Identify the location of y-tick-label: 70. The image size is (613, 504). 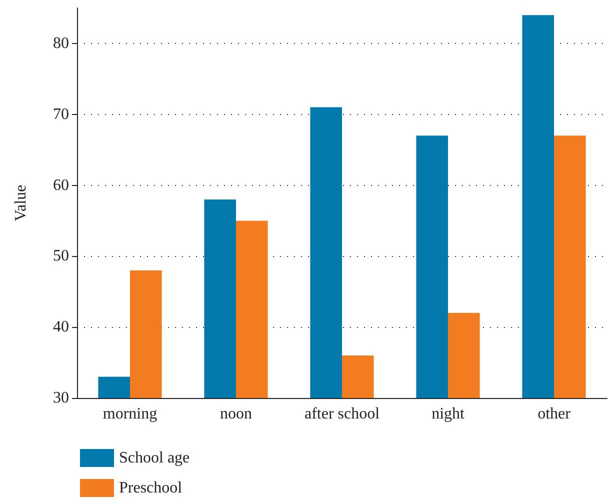
(61, 114).